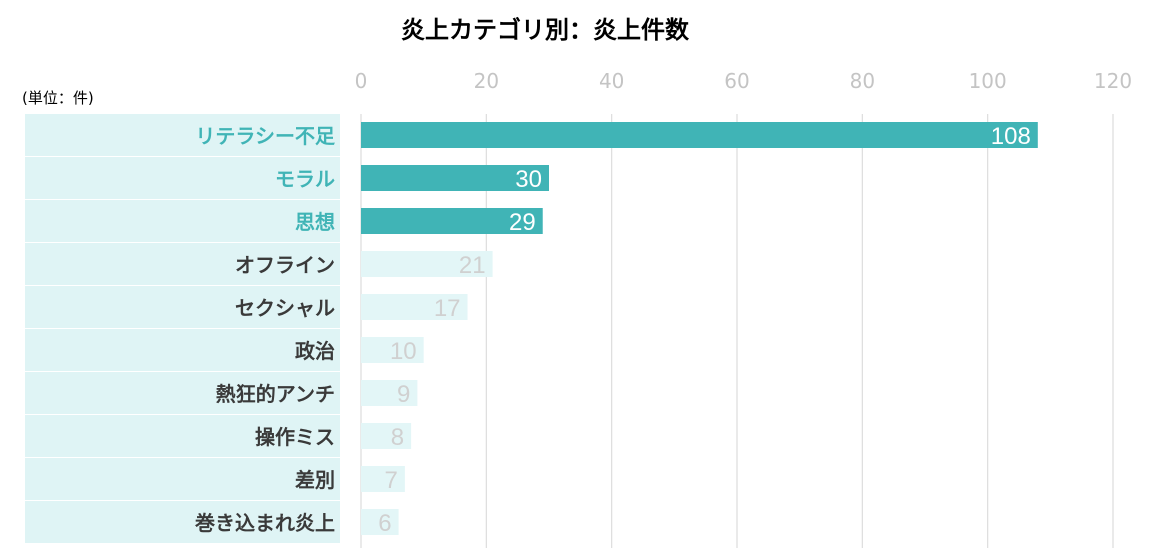 The image size is (1167, 553). What do you see at coordinates (736, 81) in the screenshot?
I see `x-tick-label: 60` at bounding box center [736, 81].